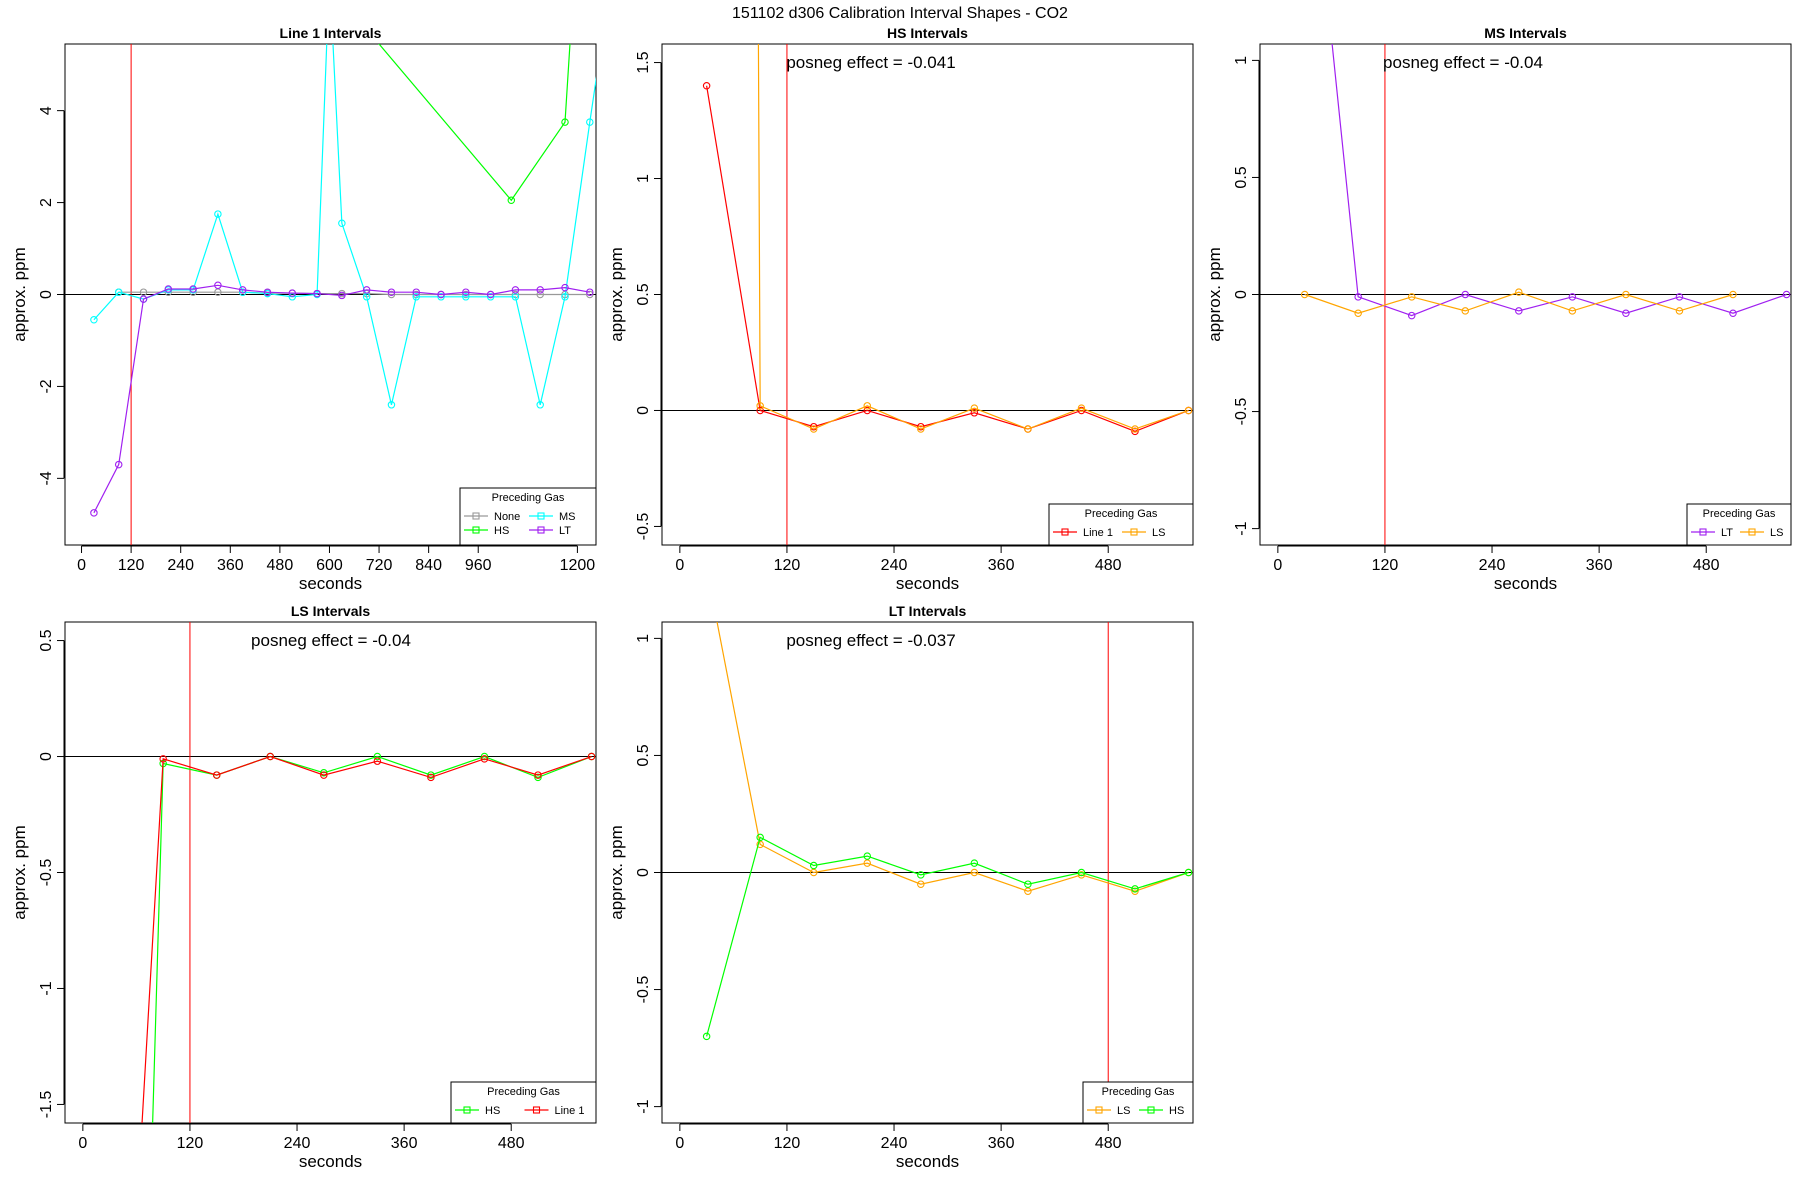  Describe the element at coordinates (342, 399) in the screenshot. I see `series-lt` at that location.